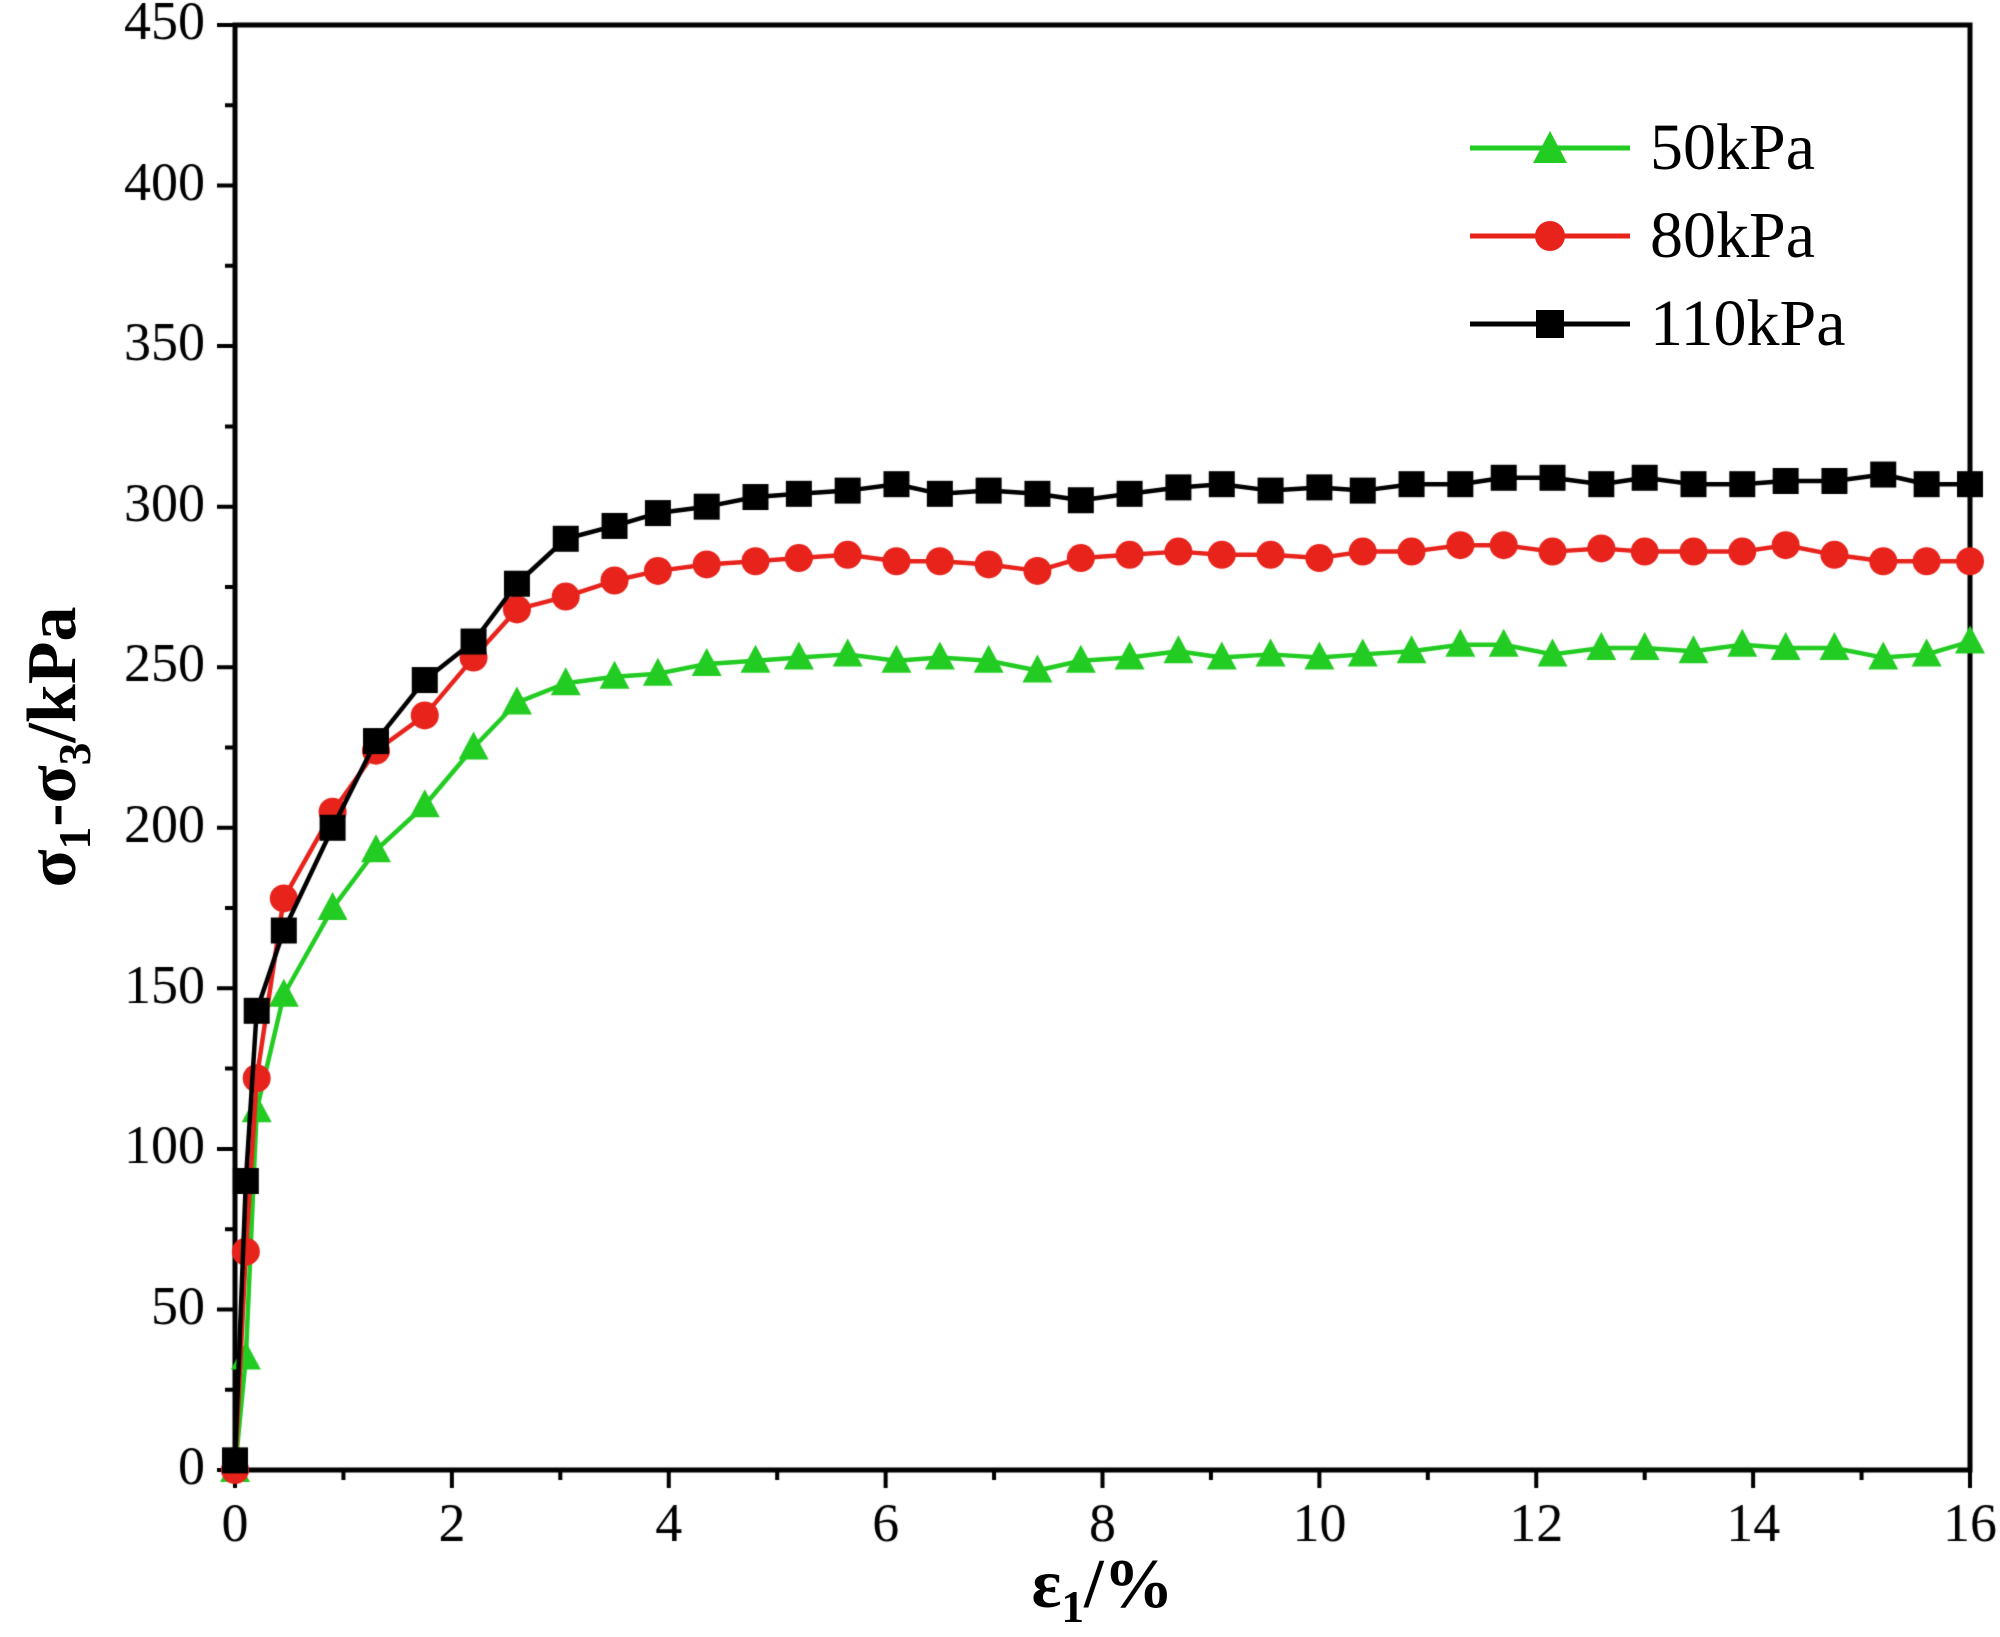 The image size is (2000, 1637). I want to click on circle-marker-icon, so click(1550, 236).